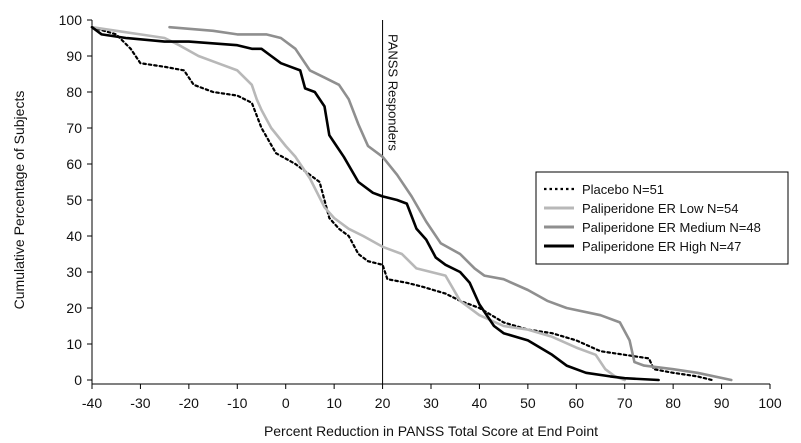  What do you see at coordinates (237, 403) in the screenshot?
I see `x-tick-label: -10` at bounding box center [237, 403].